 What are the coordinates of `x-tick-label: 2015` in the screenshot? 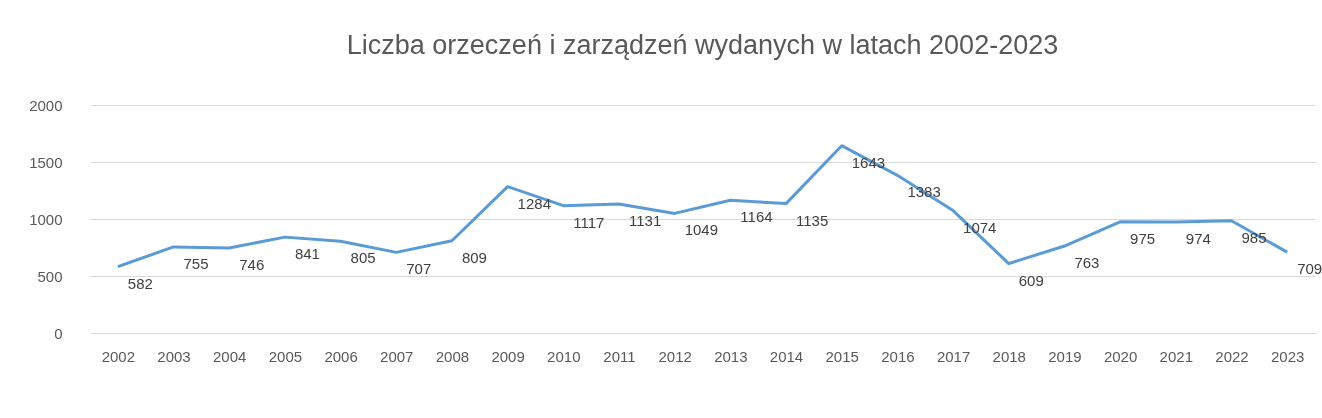 It's located at (842, 356).